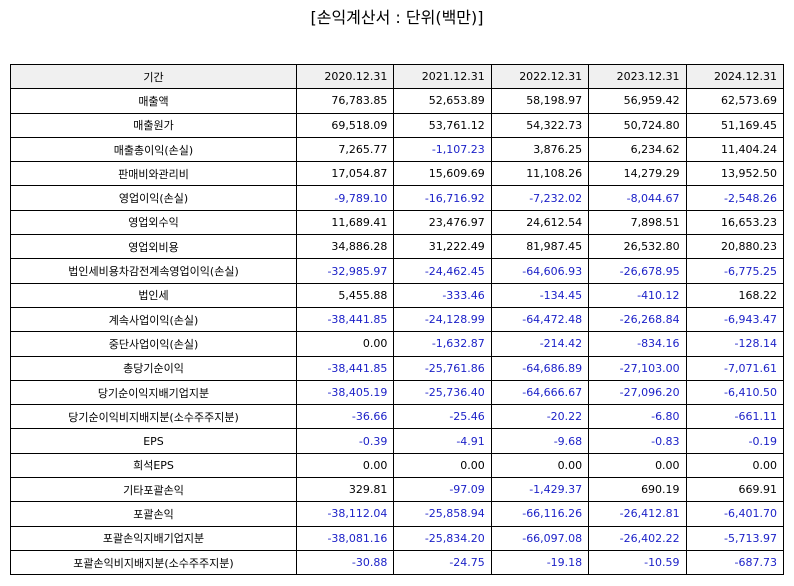 This screenshot has height=586, width=794. I want to click on value-cell: -6,775.25, so click(735, 271).